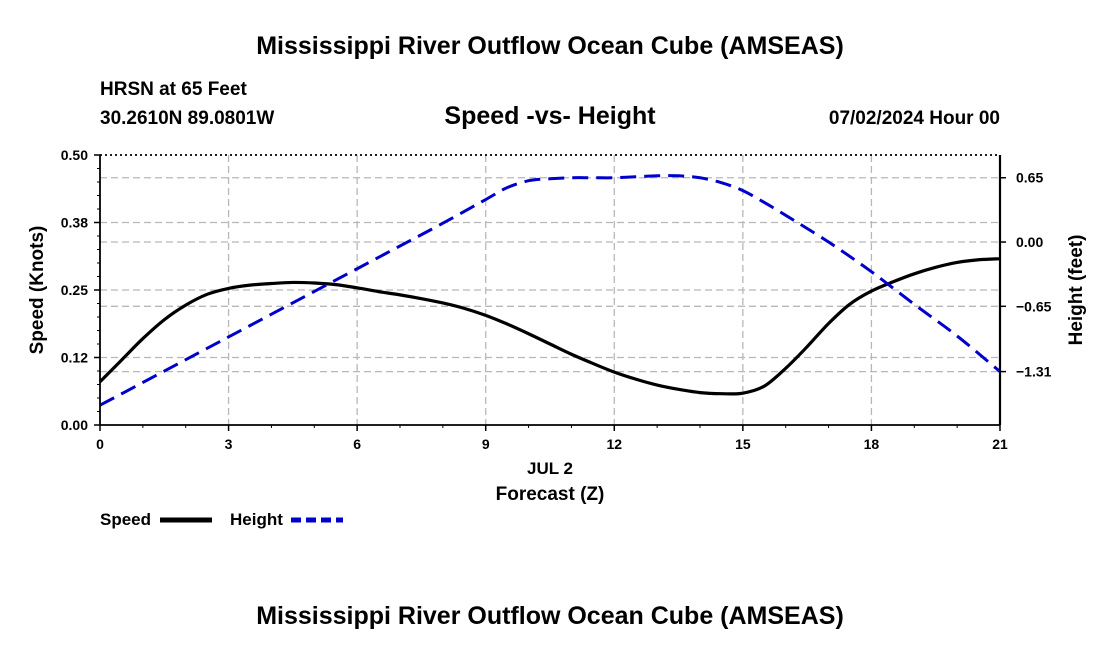 The image size is (1100, 650). I want to click on x-axis-title: Forecast (Z), so click(550, 494).